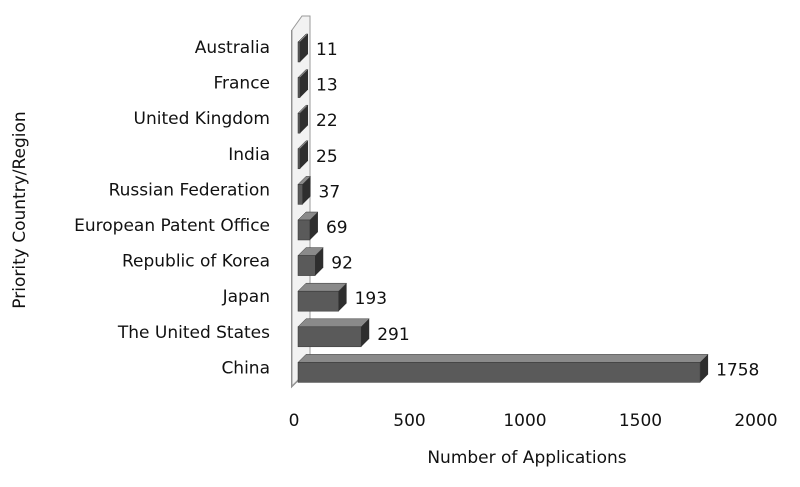 The height and width of the screenshot is (487, 800). Describe the element at coordinates (393, 335) in the screenshot. I see `value-label: 291` at that location.